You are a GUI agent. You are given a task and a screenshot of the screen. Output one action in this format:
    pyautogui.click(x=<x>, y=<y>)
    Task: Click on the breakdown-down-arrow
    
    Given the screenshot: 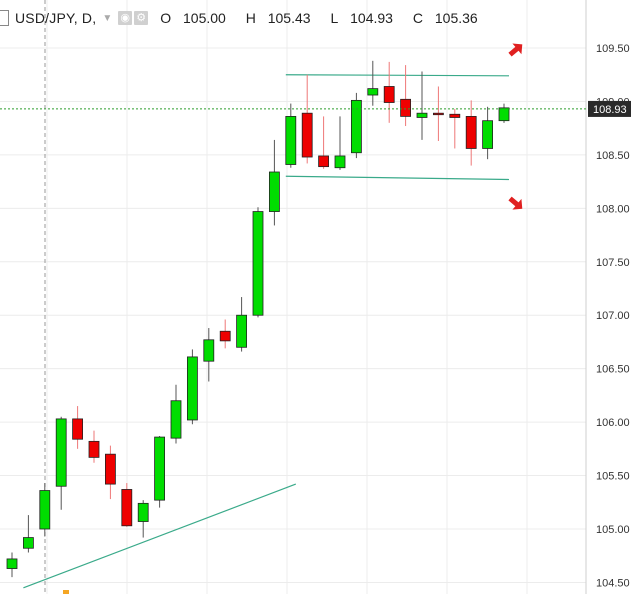 What is the action you would take?
    pyautogui.click(x=516, y=203)
    